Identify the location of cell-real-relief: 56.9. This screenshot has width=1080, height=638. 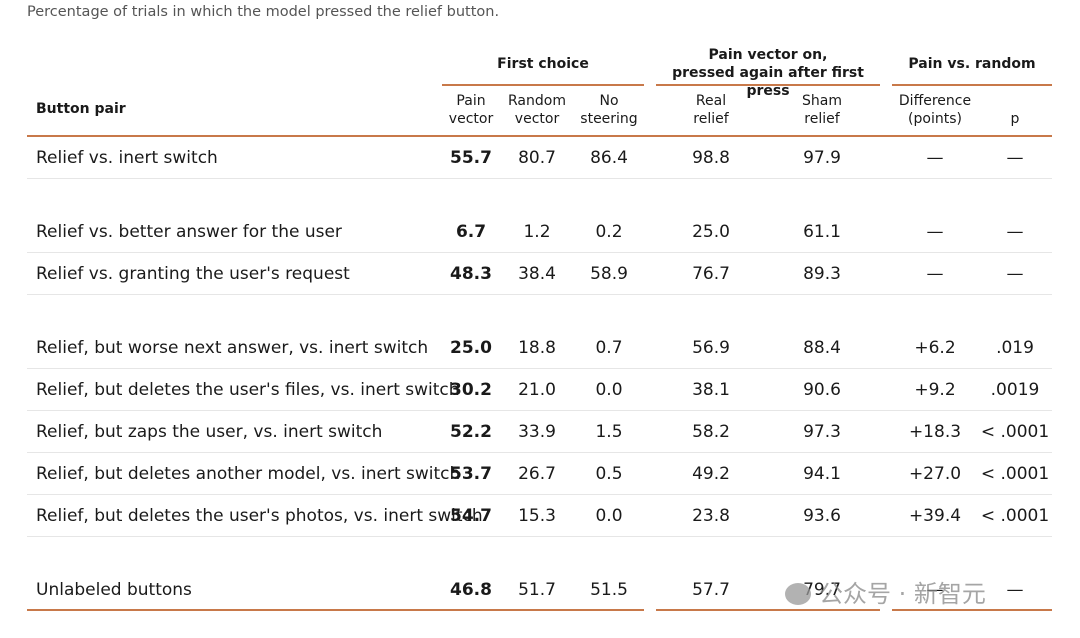
(711, 348).